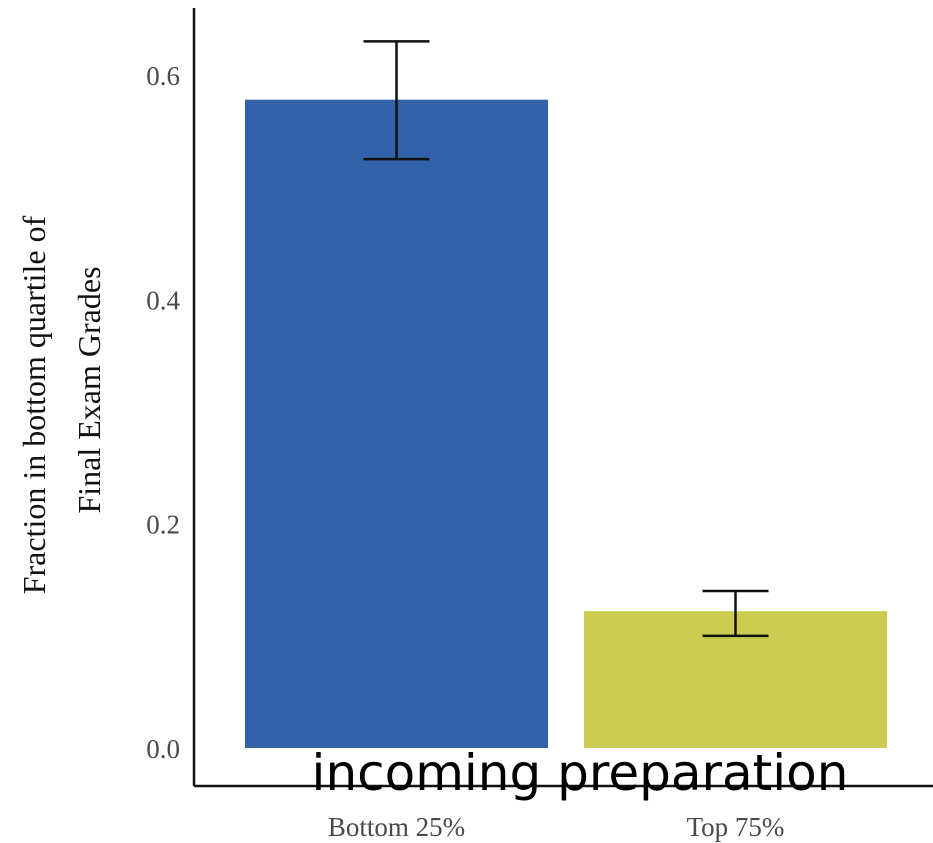 This screenshot has width=933, height=843. What do you see at coordinates (163, 749) in the screenshot?
I see `y-tick-label-0: 0.0` at bounding box center [163, 749].